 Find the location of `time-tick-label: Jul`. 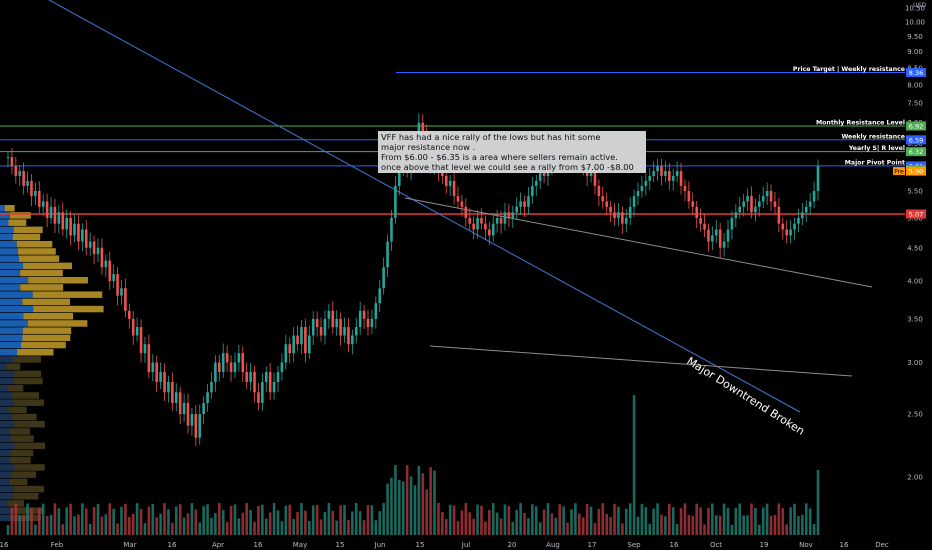

time-tick-label: Jul is located at coordinates (466, 545).